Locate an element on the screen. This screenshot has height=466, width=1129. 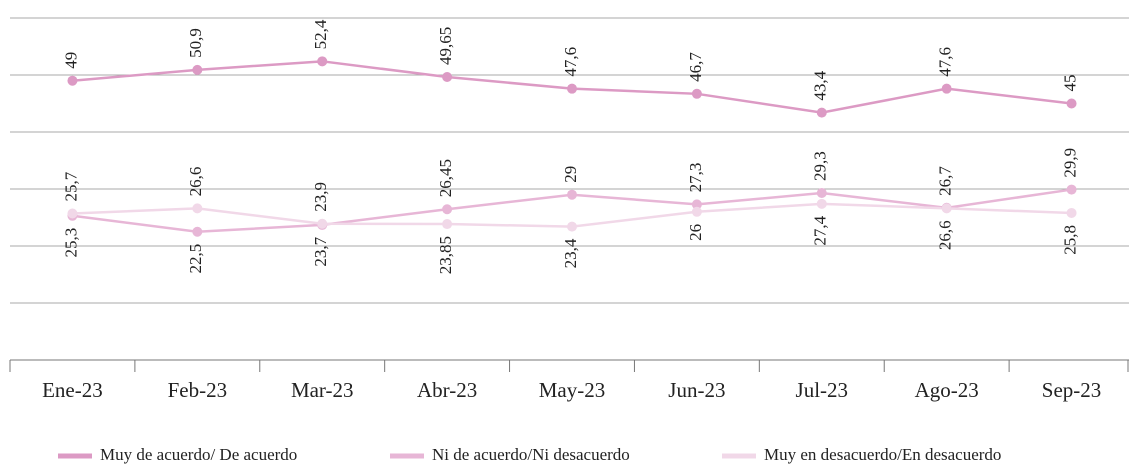
data-label: 27,4 is located at coordinates (820, 230).